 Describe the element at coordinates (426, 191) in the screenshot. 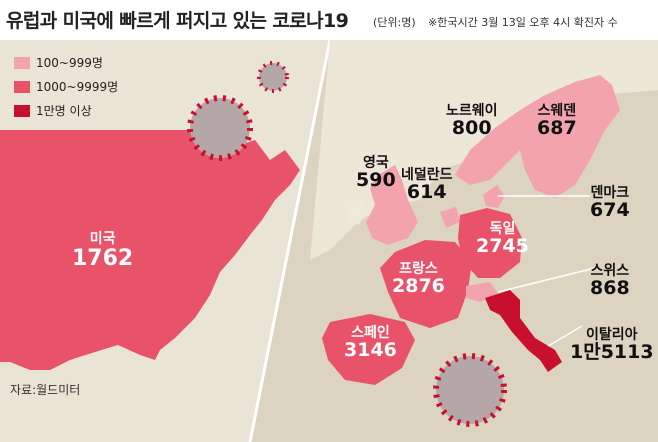

I see `label-netherlands-value: 614` at that location.